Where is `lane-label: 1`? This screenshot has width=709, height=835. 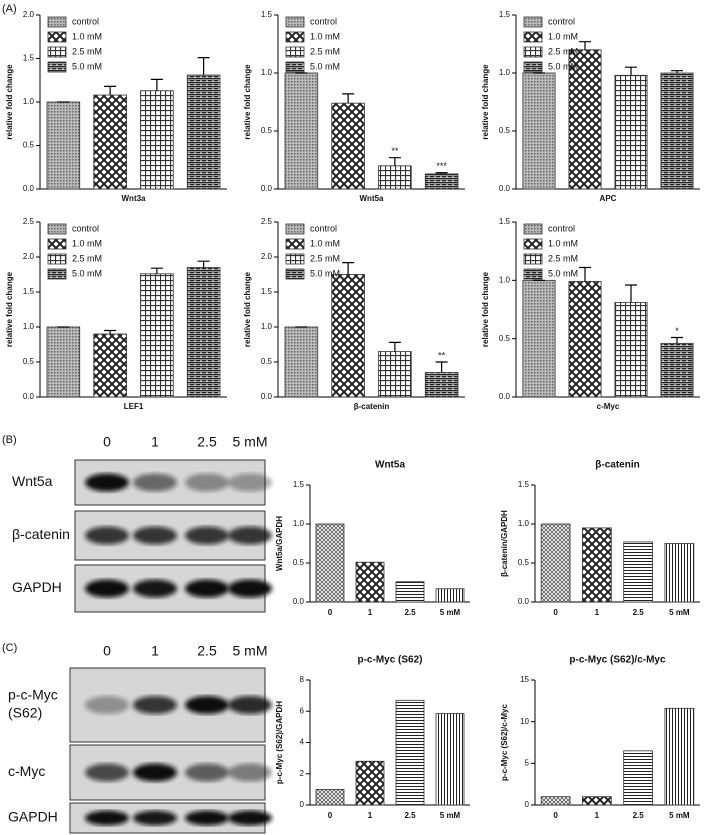 lane-label: 1 is located at coordinates (155, 442).